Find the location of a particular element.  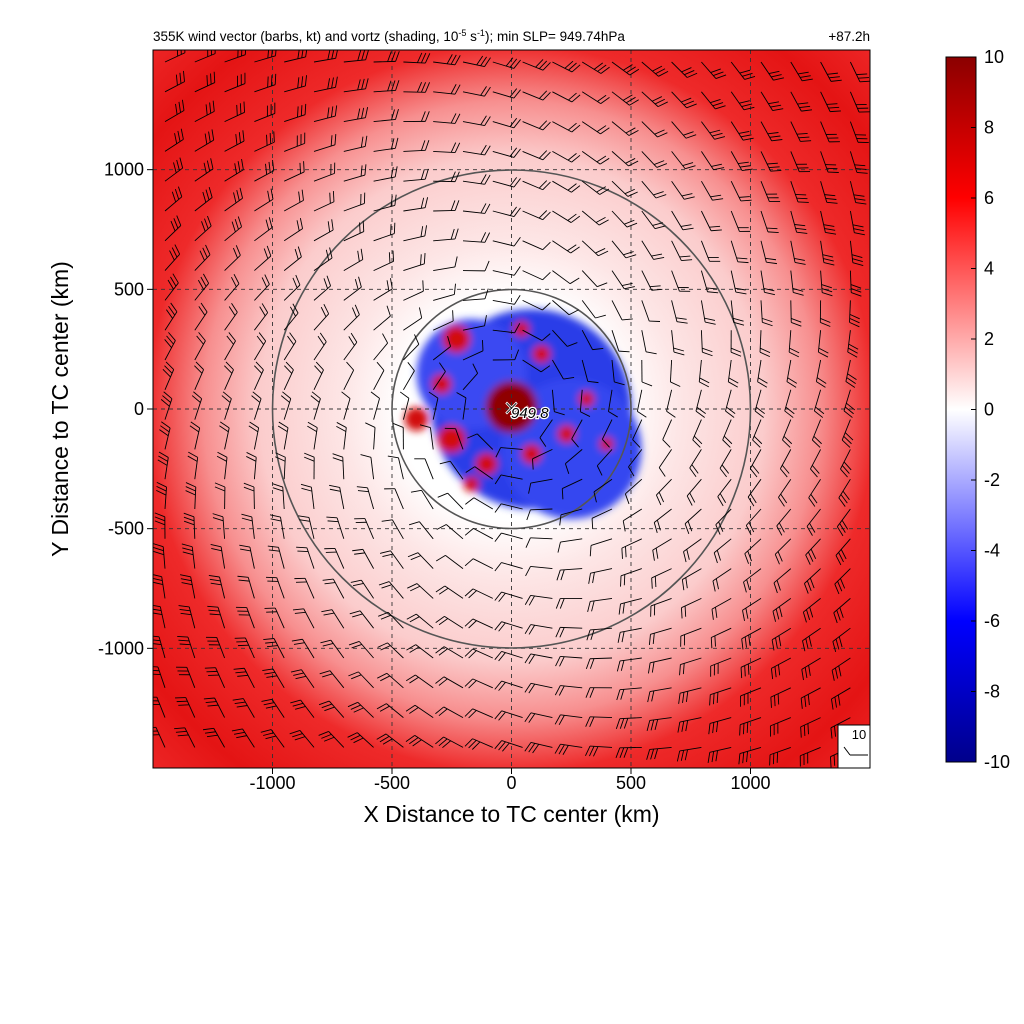

colorbar-tick-label: 0 is located at coordinates (989, 410).